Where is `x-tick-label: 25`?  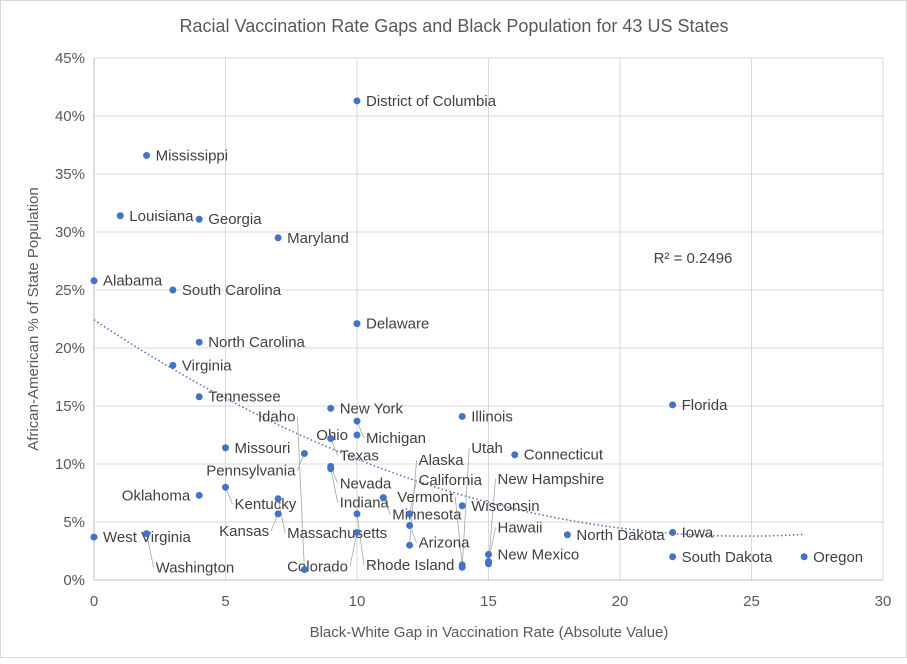 x-tick-label: 25 is located at coordinates (751, 601).